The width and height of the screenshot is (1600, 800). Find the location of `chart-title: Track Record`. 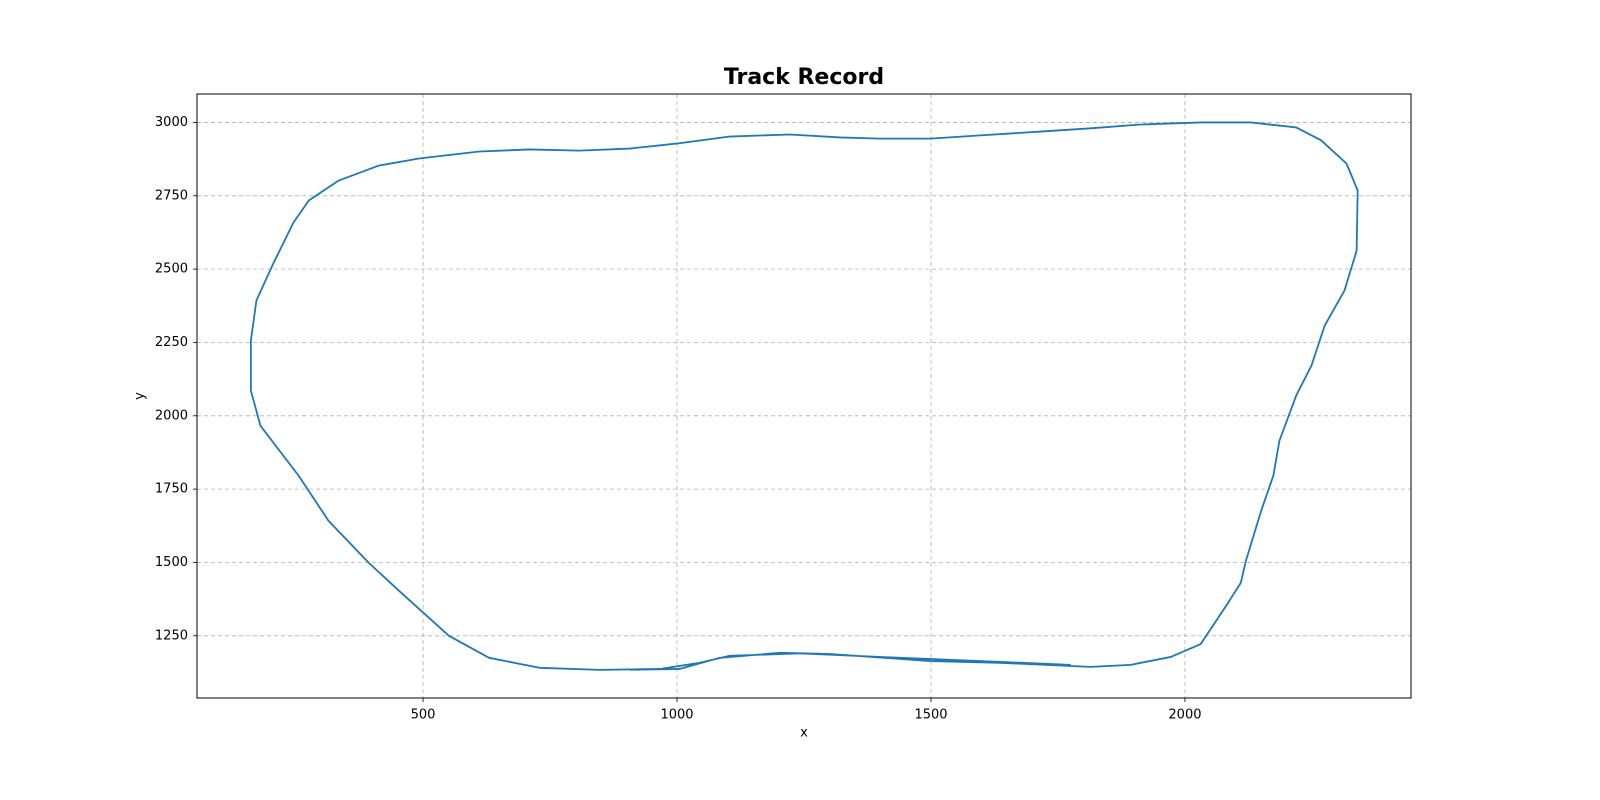

chart-title: Track Record is located at coordinates (804, 77).